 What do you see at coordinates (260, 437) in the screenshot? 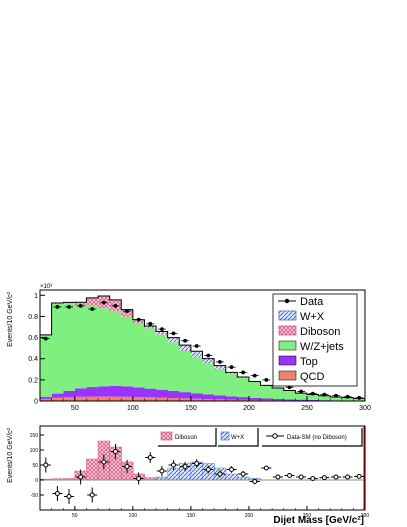
I see `difference-legend: Diboson W+X Data-SM (no Diboson)` at bounding box center [260, 437].